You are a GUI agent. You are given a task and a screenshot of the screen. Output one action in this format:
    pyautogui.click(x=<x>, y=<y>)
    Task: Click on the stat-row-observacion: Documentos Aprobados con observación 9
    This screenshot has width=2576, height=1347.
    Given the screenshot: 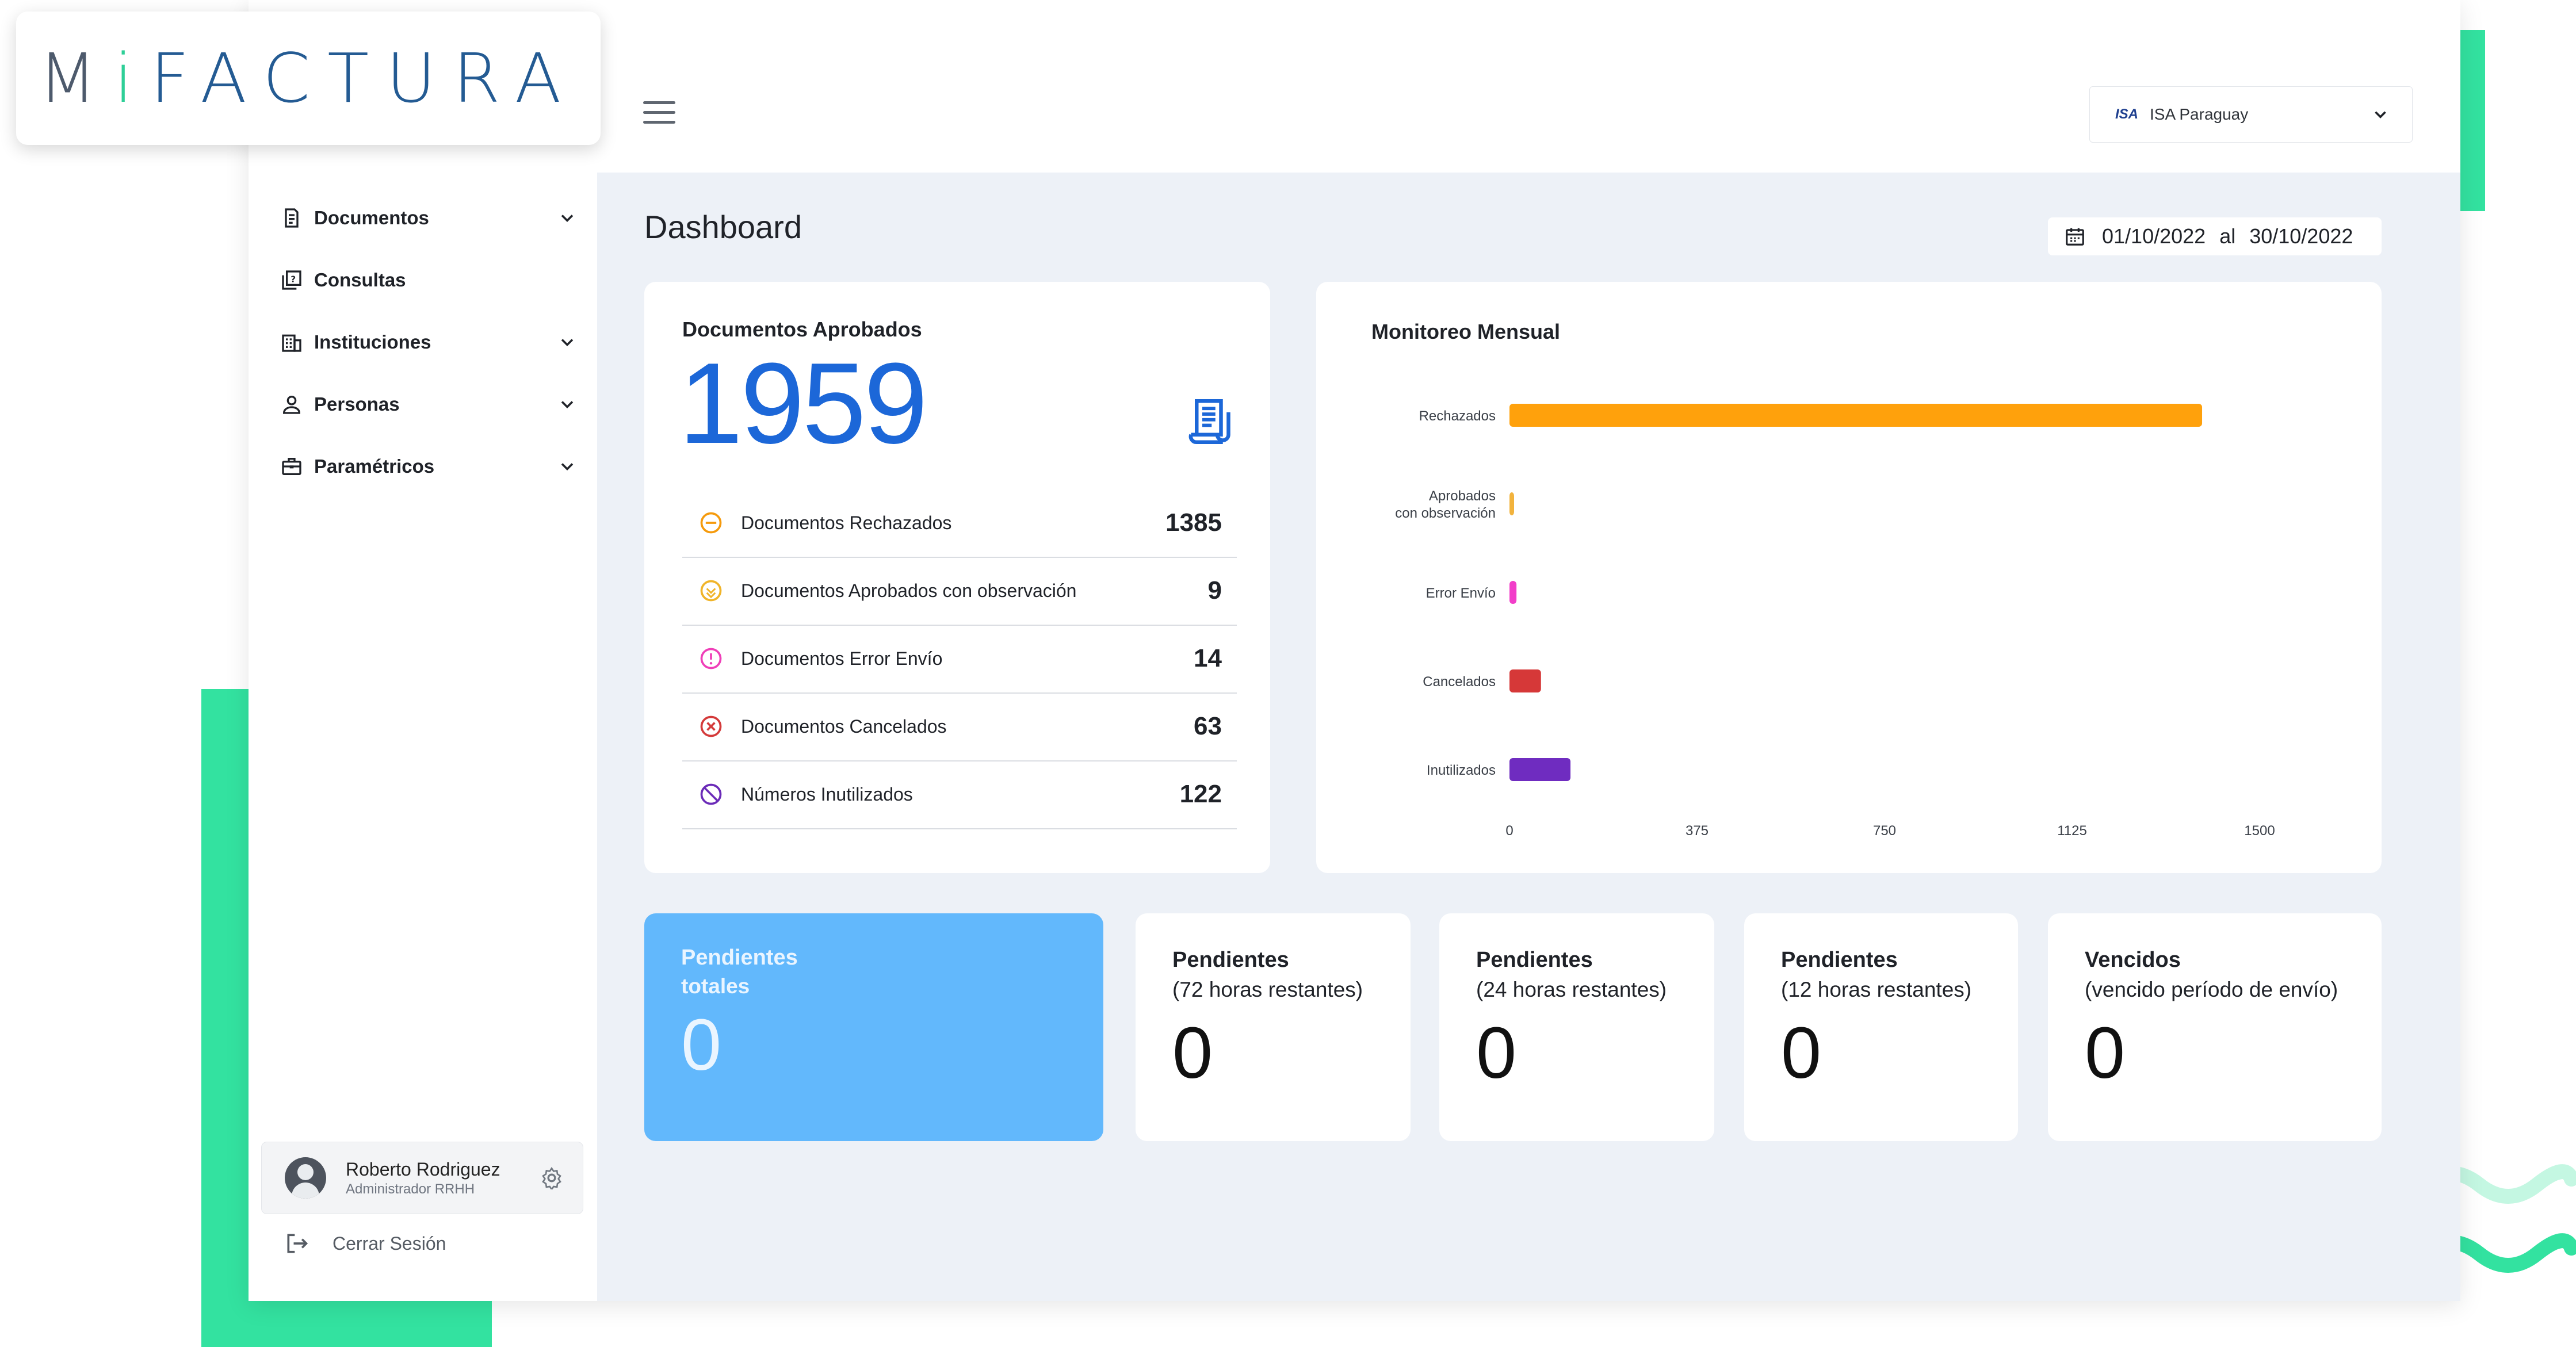 What is the action you would take?
    pyautogui.click(x=959, y=591)
    